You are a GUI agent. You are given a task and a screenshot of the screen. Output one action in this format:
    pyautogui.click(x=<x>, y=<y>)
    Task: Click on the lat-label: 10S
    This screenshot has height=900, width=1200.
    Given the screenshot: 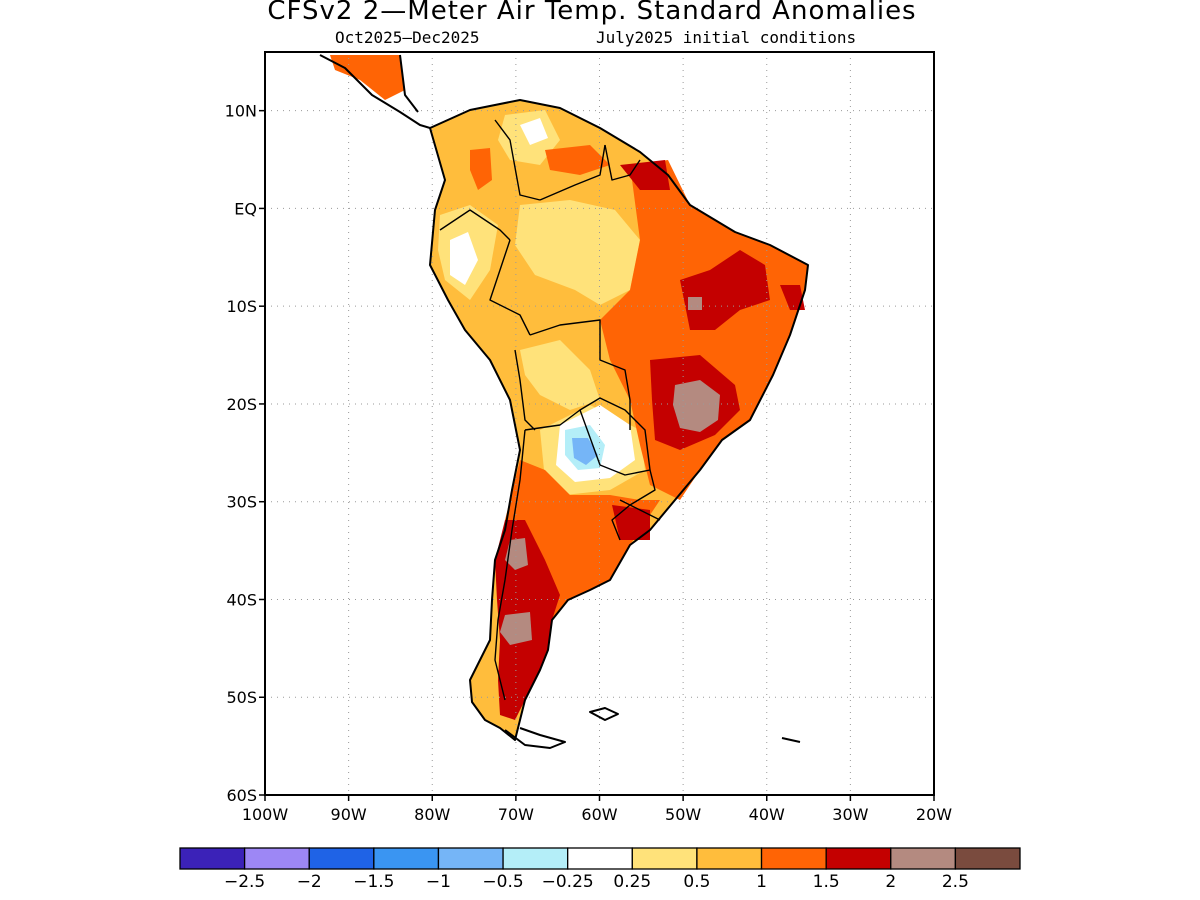 What is the action you would take?
    pyautogui.click(x=241, y=306)
    